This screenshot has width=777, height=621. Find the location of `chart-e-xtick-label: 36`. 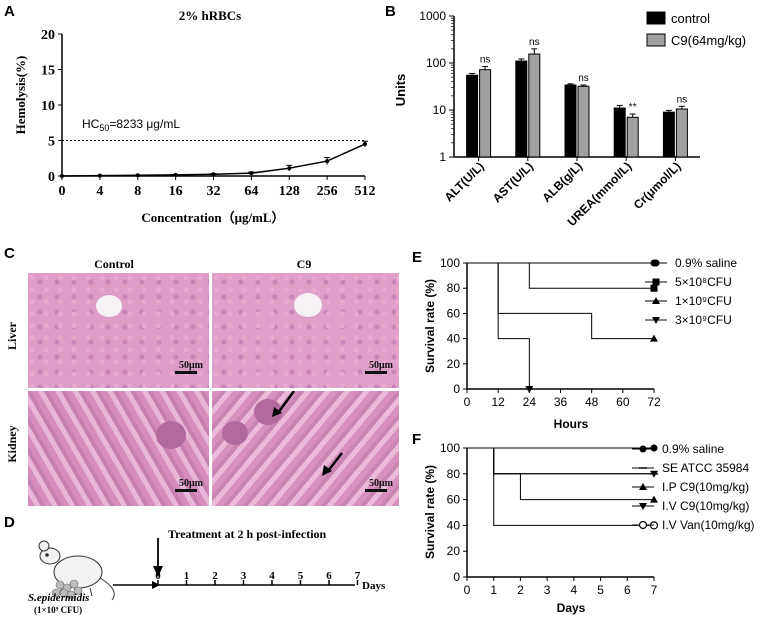

chart-e-xtick-label: 36 is located at coordinates (561, 402).